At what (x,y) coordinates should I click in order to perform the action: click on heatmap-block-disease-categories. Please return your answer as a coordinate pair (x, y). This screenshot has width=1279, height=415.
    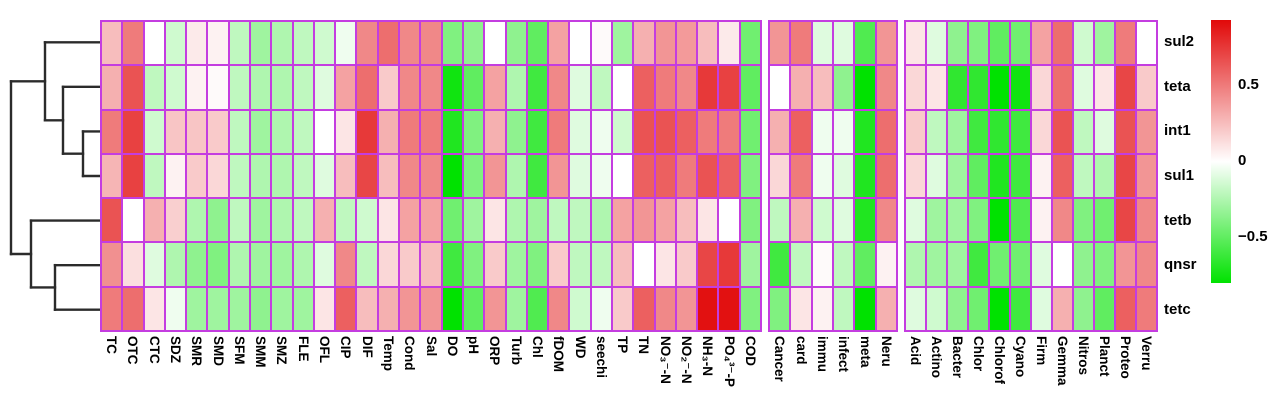
    Looking at the image, I should click on (833, 176).